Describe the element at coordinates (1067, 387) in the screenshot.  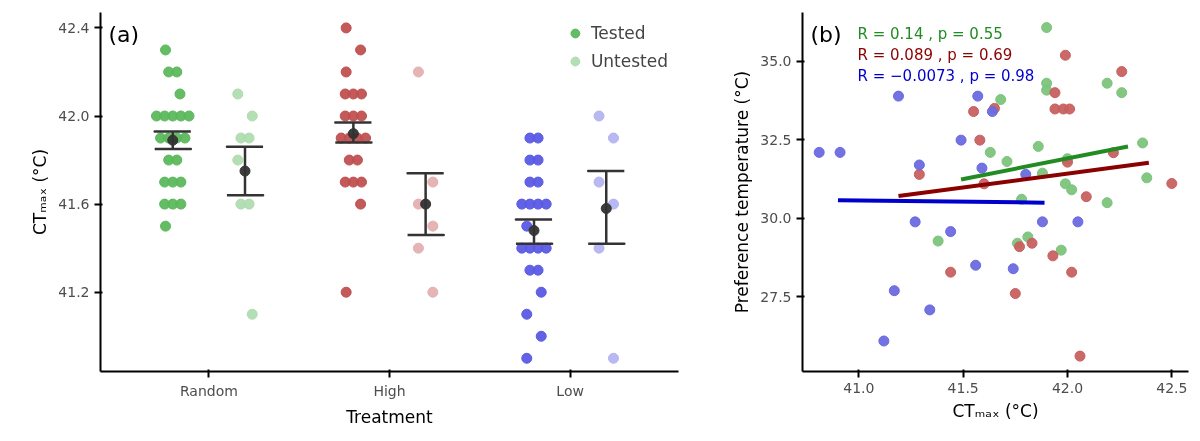
I see `x-tick-label: 42.0` at that location.